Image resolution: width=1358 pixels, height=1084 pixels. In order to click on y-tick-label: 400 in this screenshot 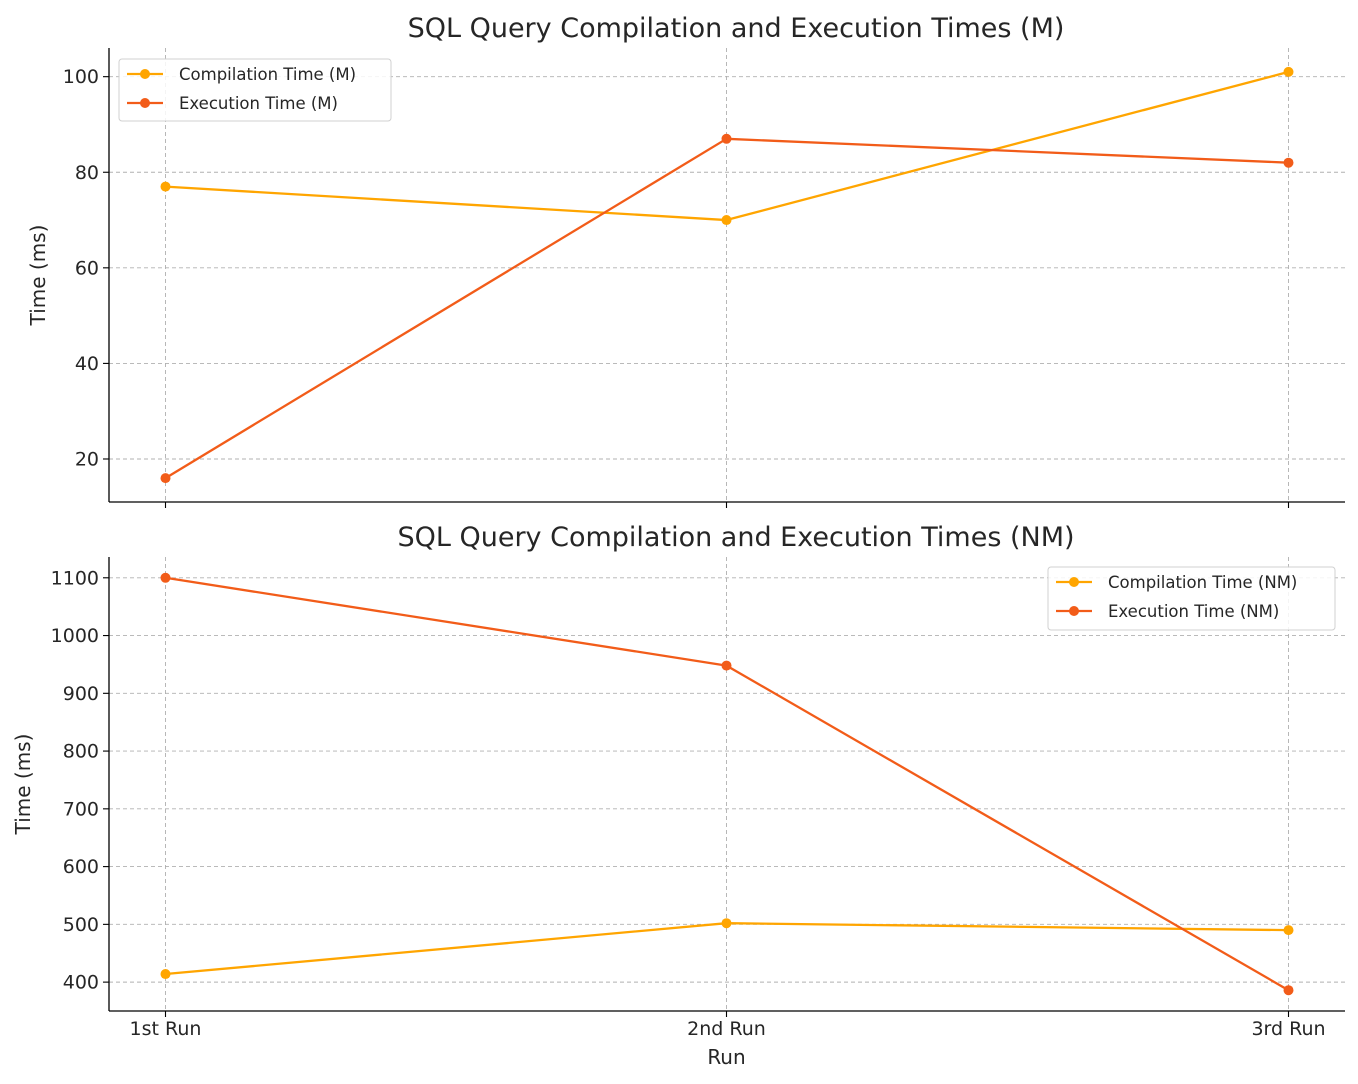, I will do `click(81, 983)`.